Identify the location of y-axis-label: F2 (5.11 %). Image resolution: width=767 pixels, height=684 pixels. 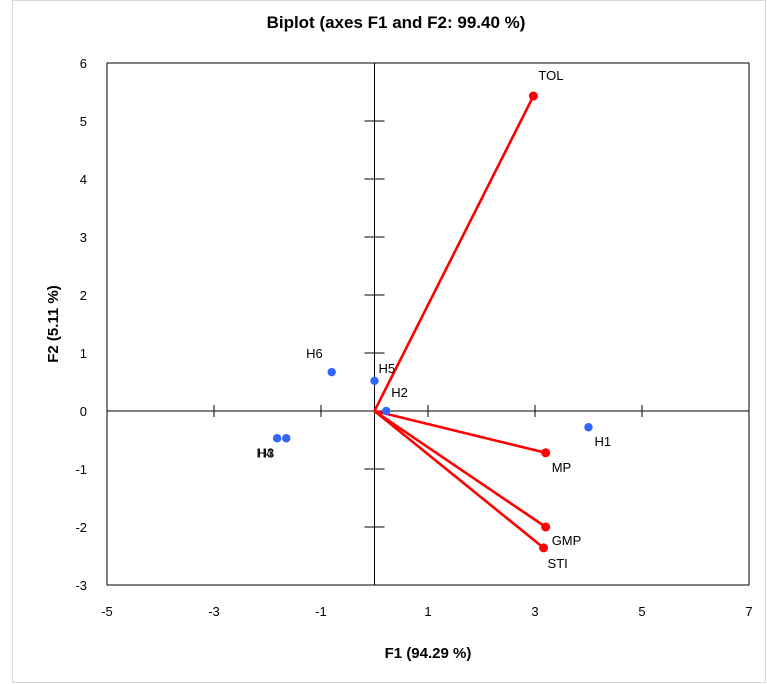
(53, 324).